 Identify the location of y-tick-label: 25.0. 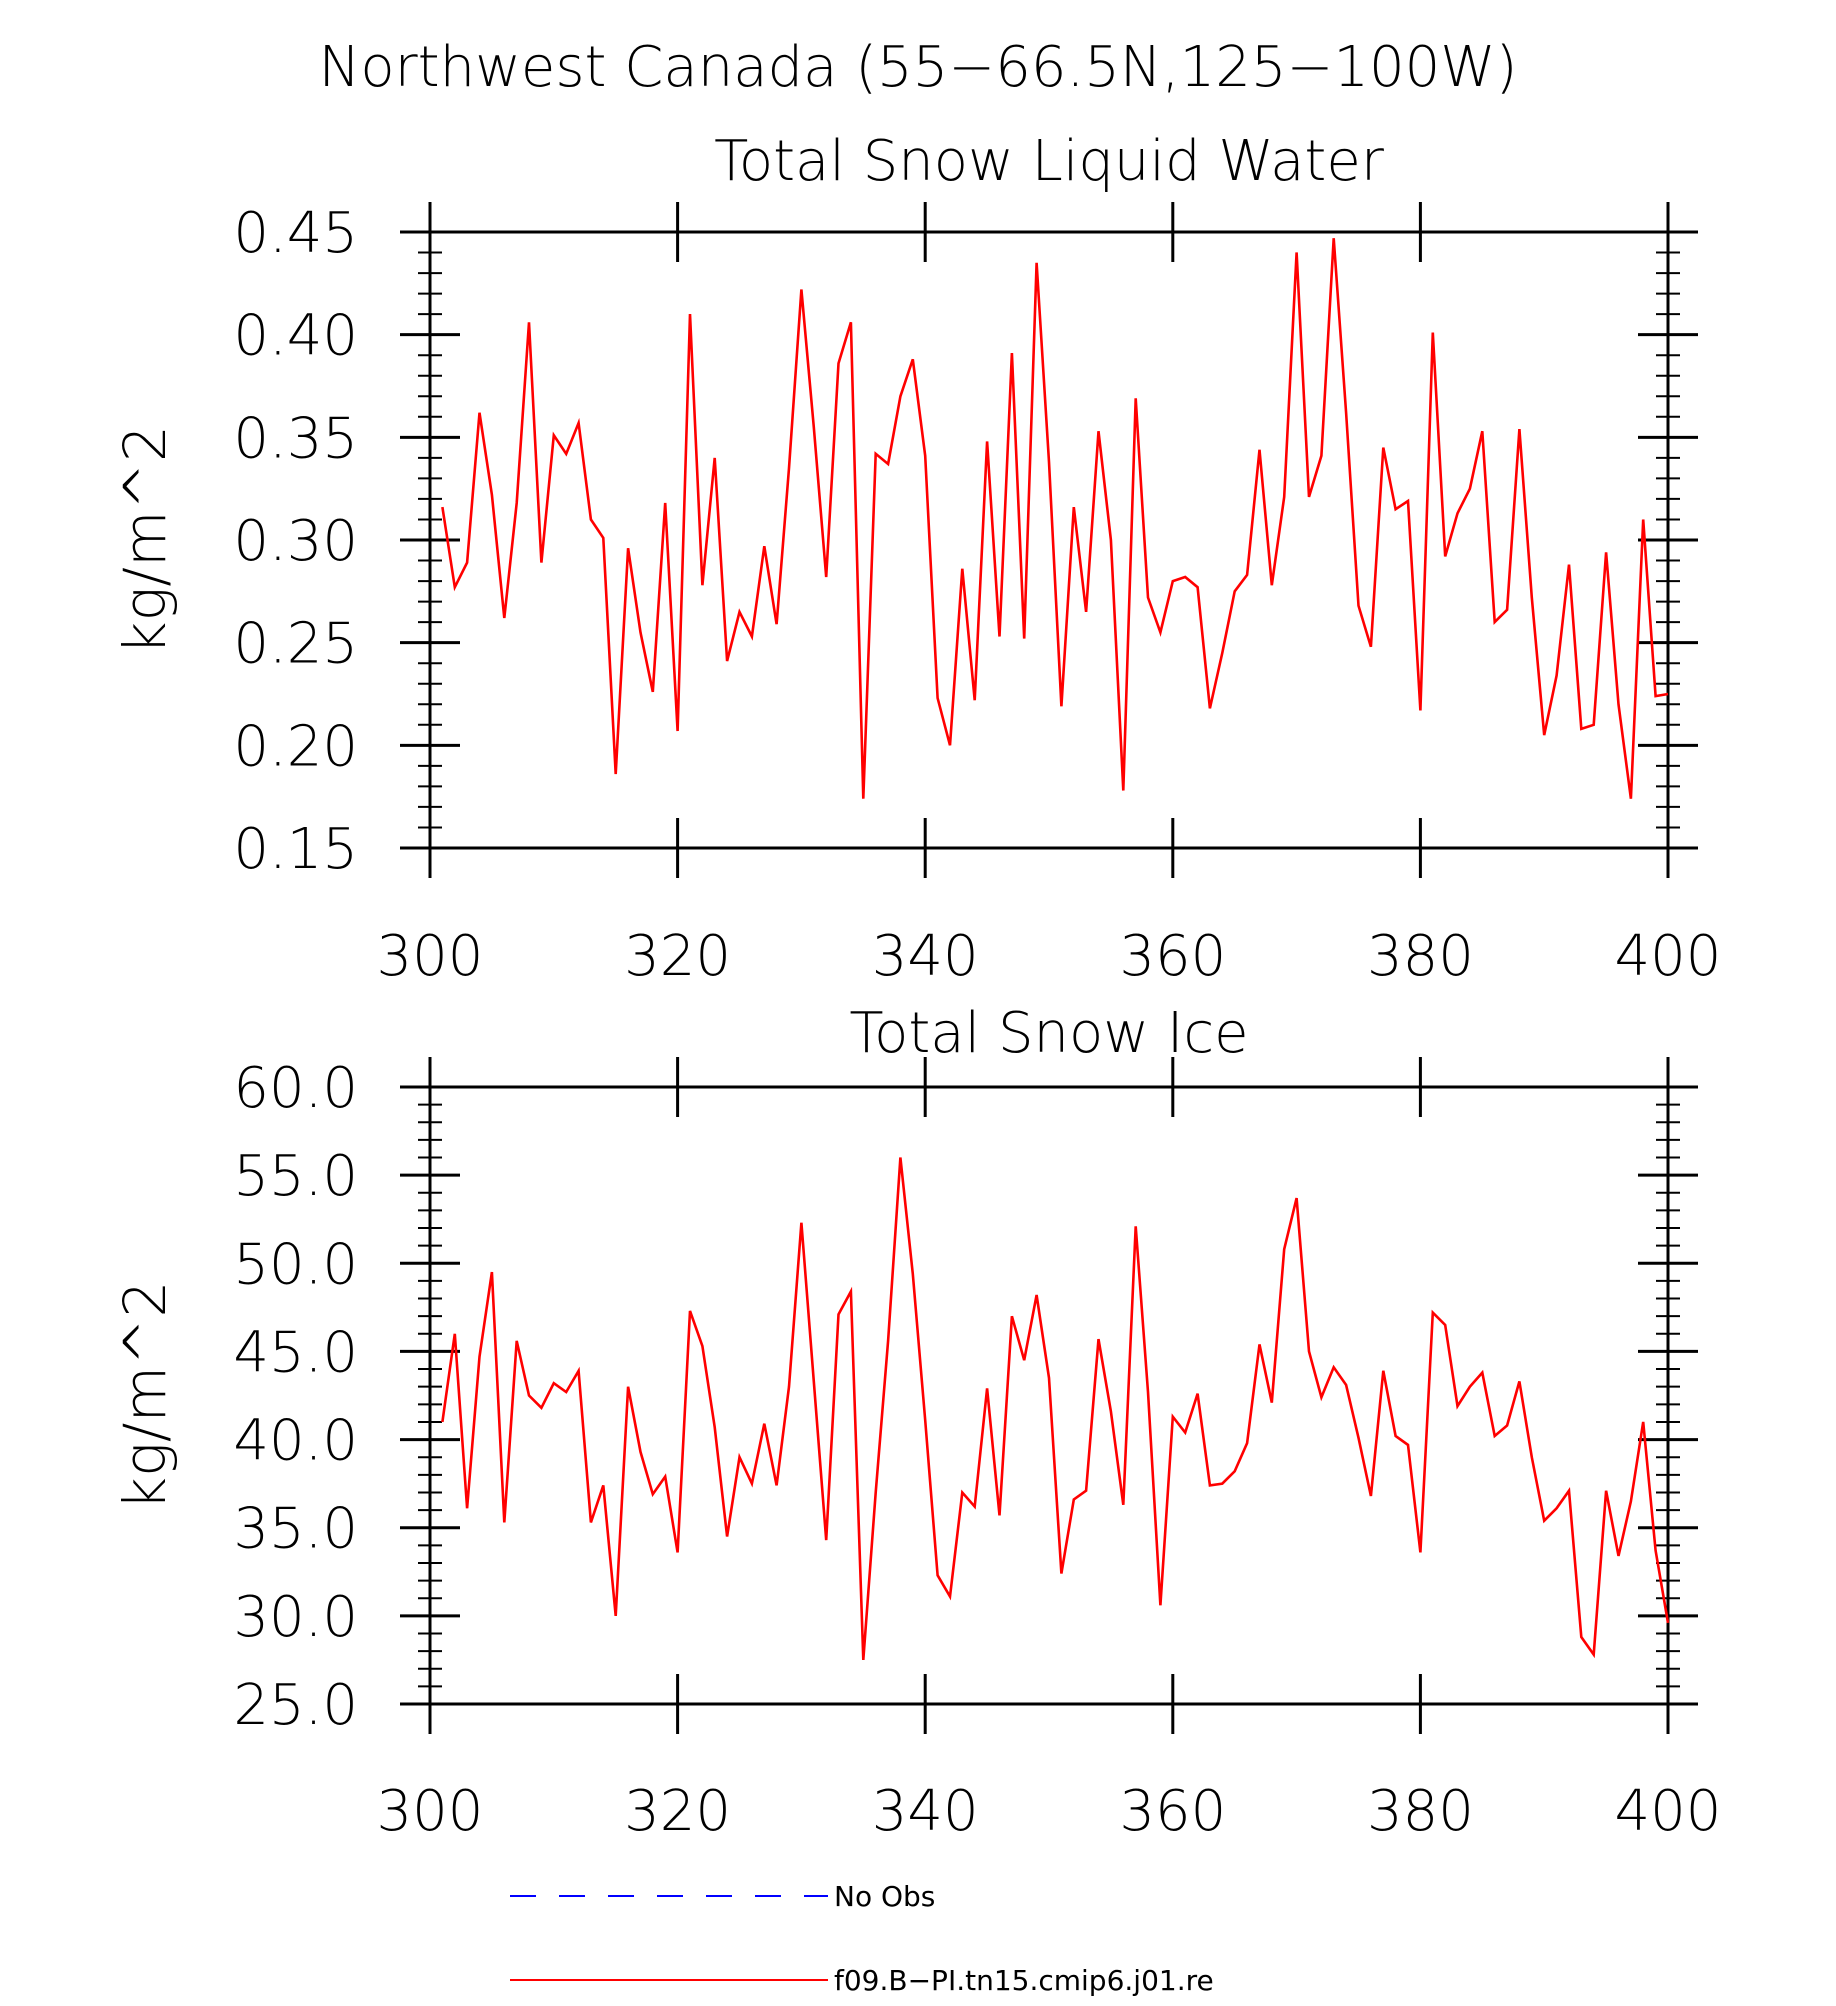
(295, 1705).